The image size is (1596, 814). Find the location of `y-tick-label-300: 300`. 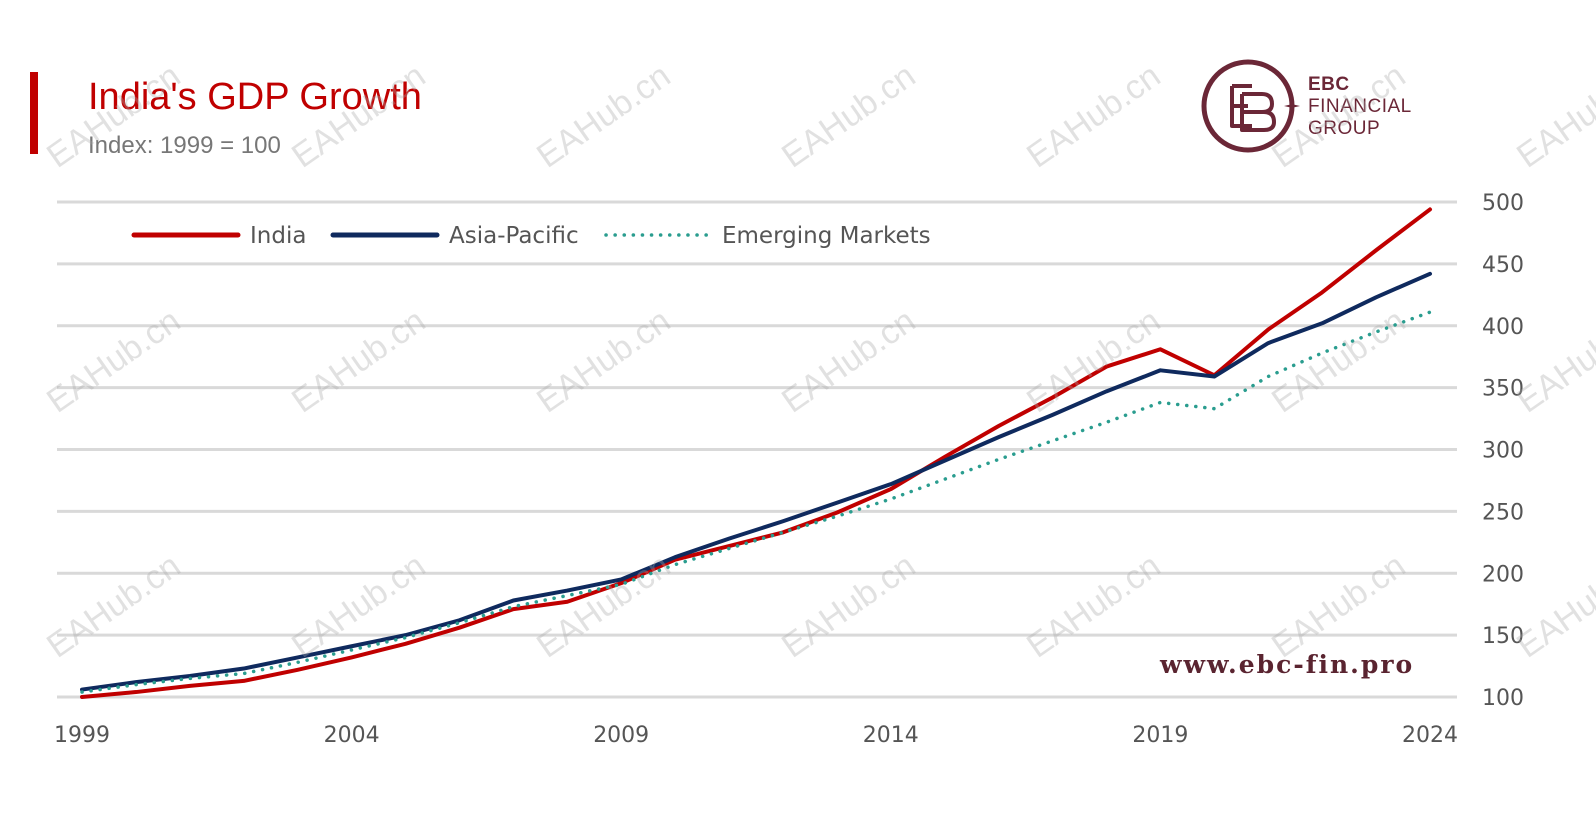

y-tick-label-300: 300 is located at coordinates (1503, 451).